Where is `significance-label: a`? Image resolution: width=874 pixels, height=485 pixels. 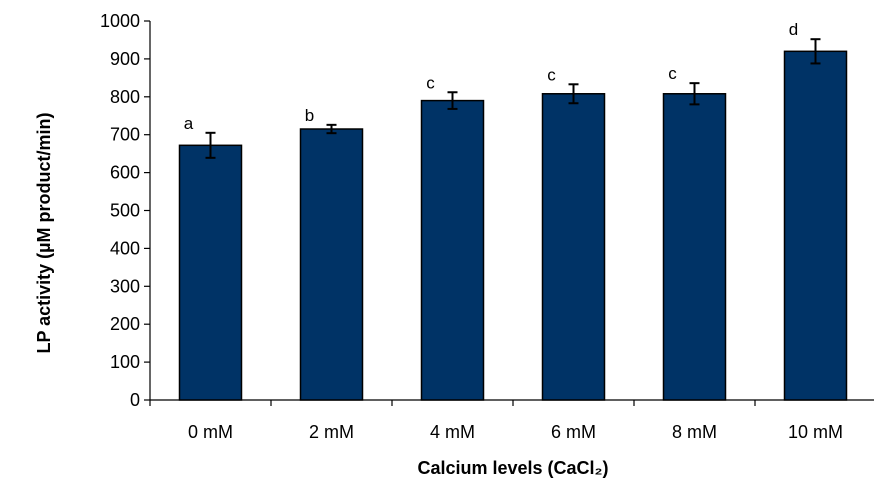
significance-label: a is located at coordinates (189, 123).